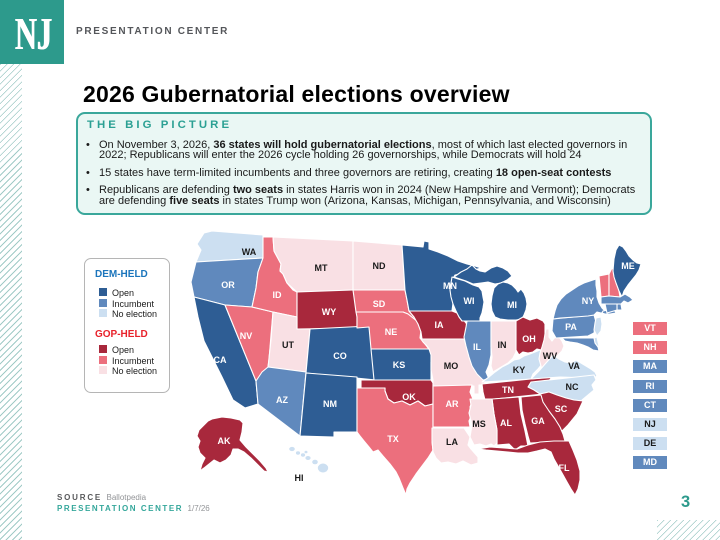 The width and height of the screenshot is (720, 540). What do you see at coordinates (329, 312) in the screenshot?
I see `svg-text: WY` at bounding box center [329, 312].